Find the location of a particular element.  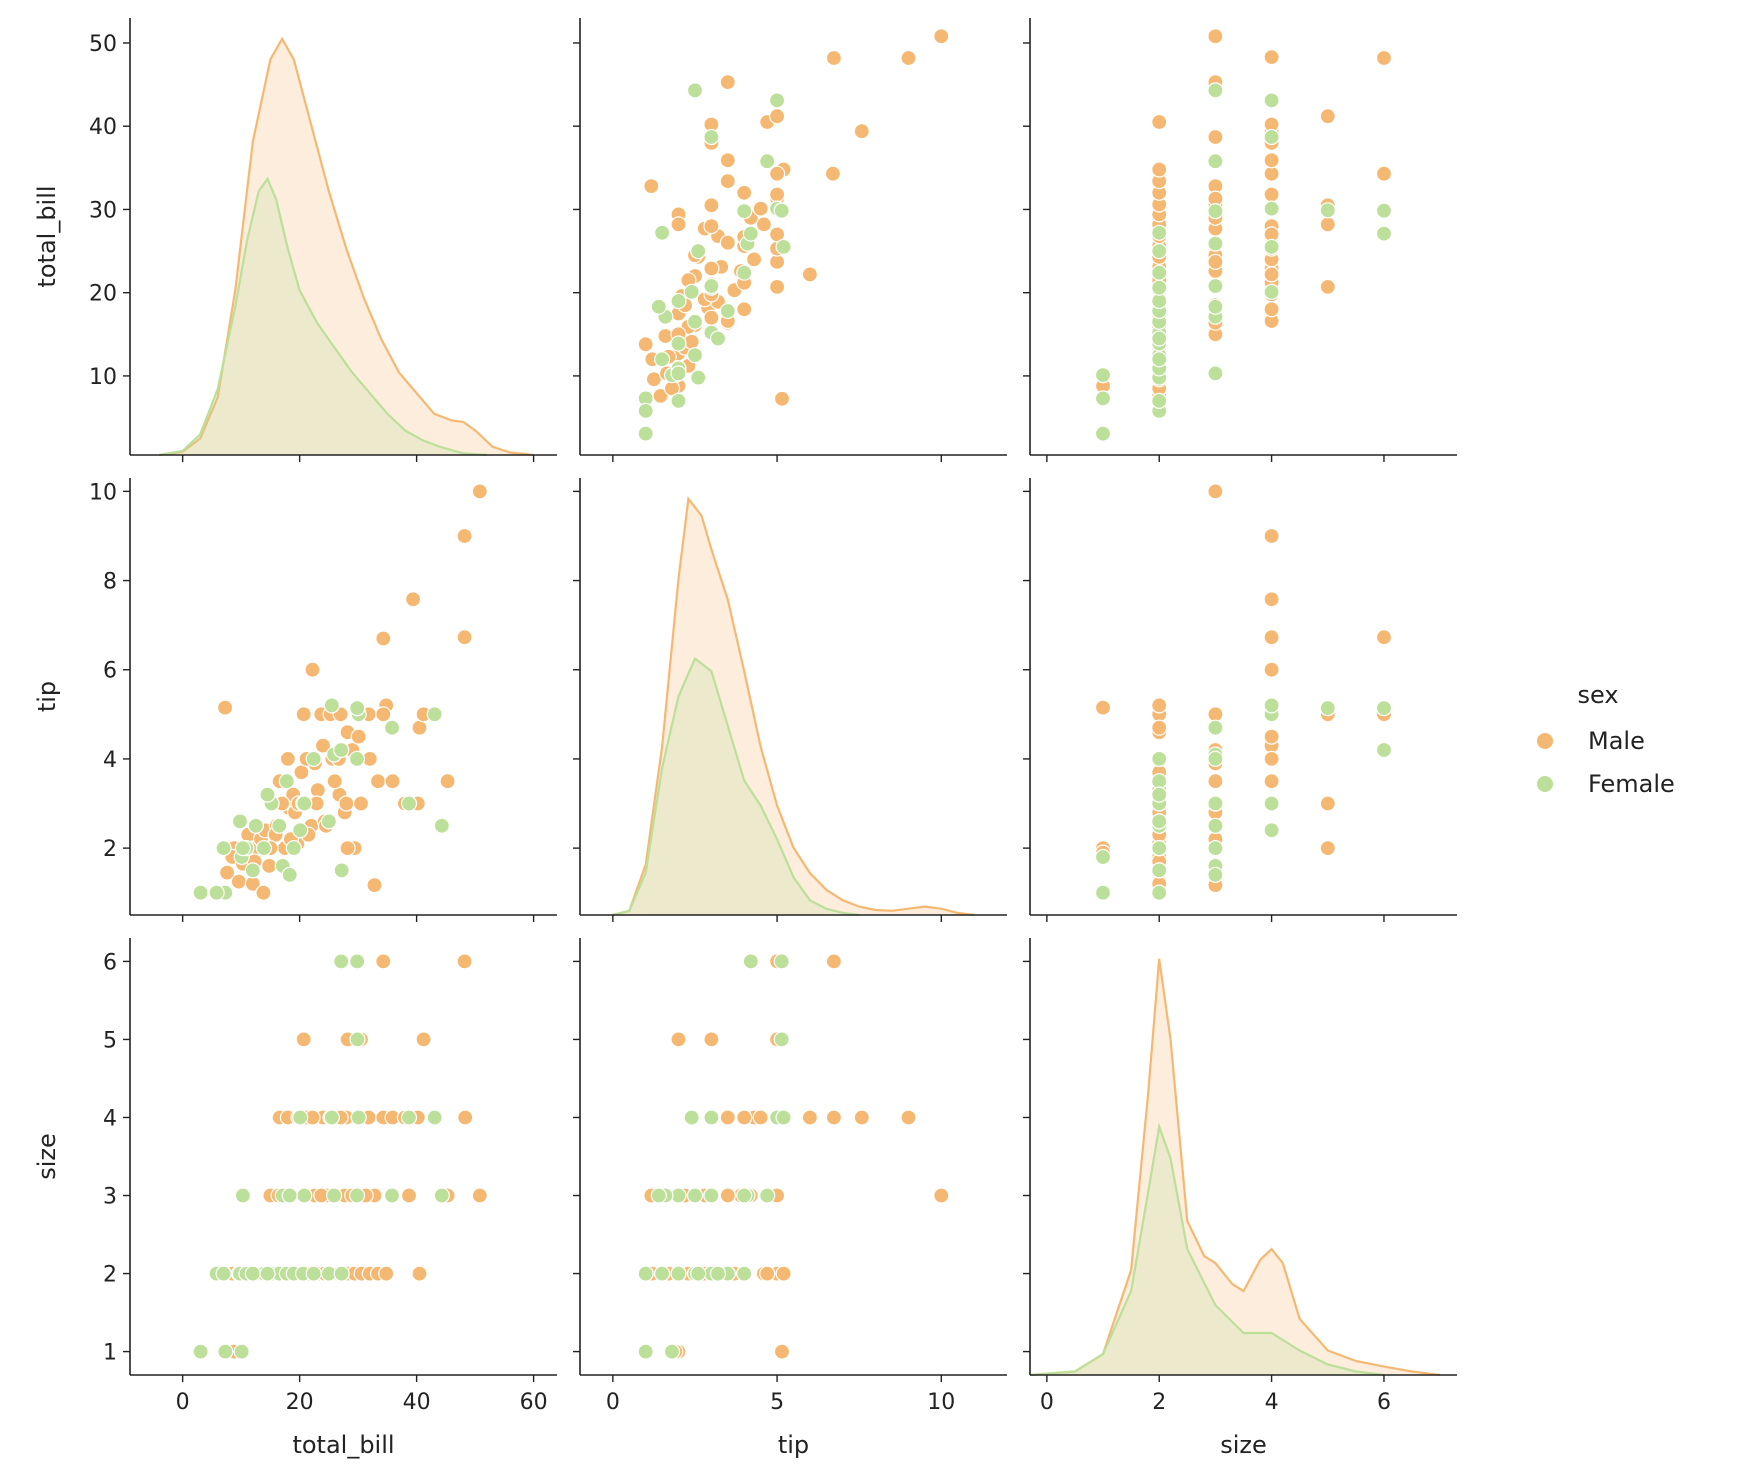

y-axis-title-total_bill: total_bill is located at coordinates (47, 236).